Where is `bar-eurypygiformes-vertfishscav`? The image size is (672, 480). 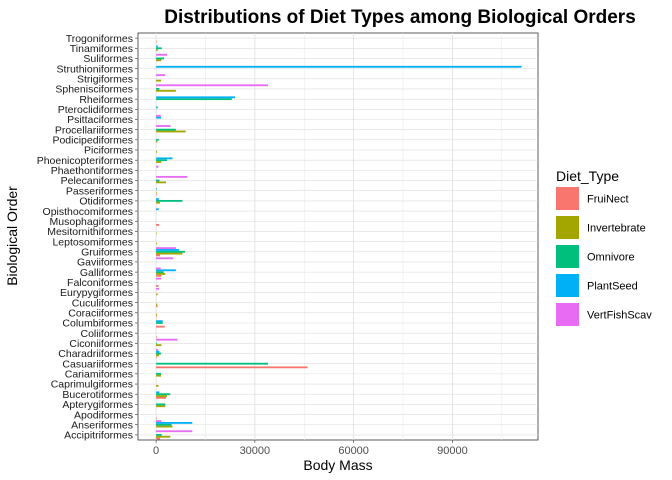
bar-eurypygiformes-vertfishscav is located at coordinates (158, 288).